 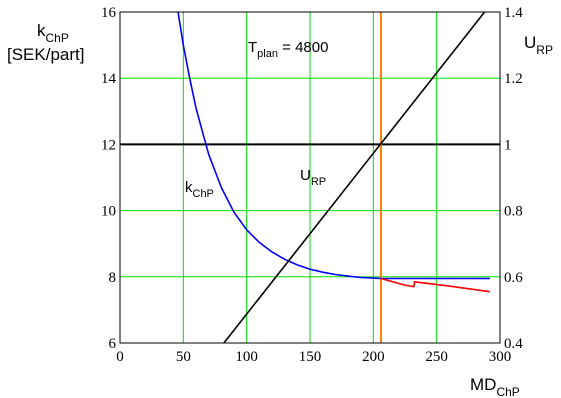 I want to click on y-left-tick-label: 12, so click(x=108, y=145).